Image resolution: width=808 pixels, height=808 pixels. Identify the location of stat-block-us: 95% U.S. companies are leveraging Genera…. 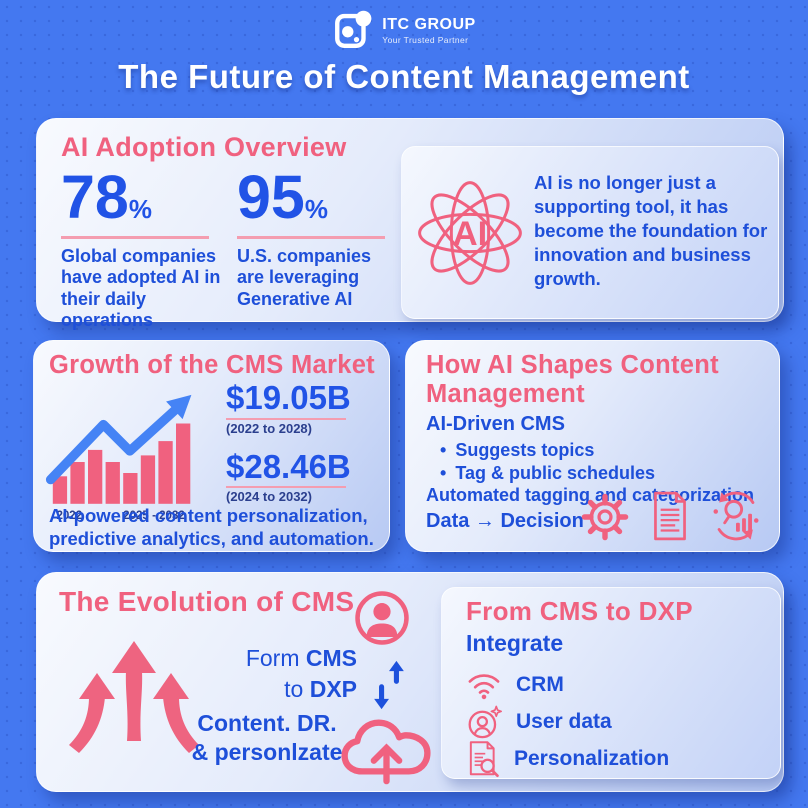
(318, 238).